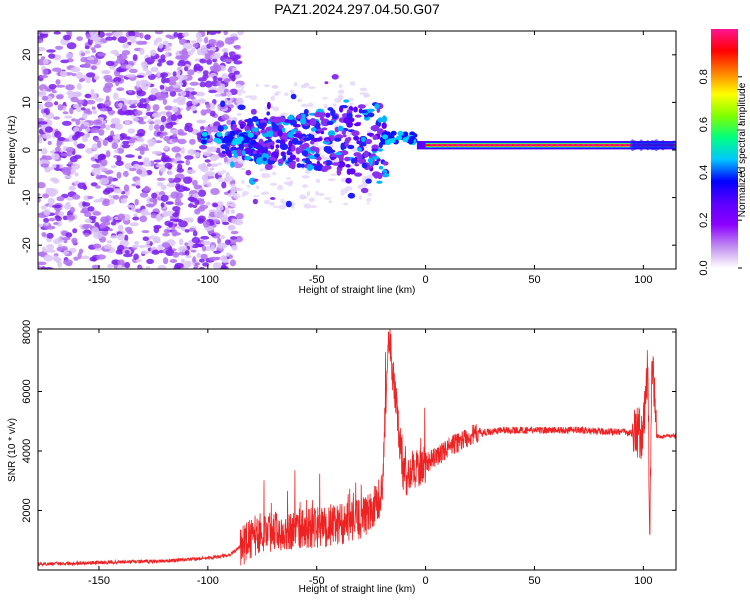 This screenshot has width=750, height=600. I want to click on colorbar-label: Normalized spectral amplitude, so click(742, 149).